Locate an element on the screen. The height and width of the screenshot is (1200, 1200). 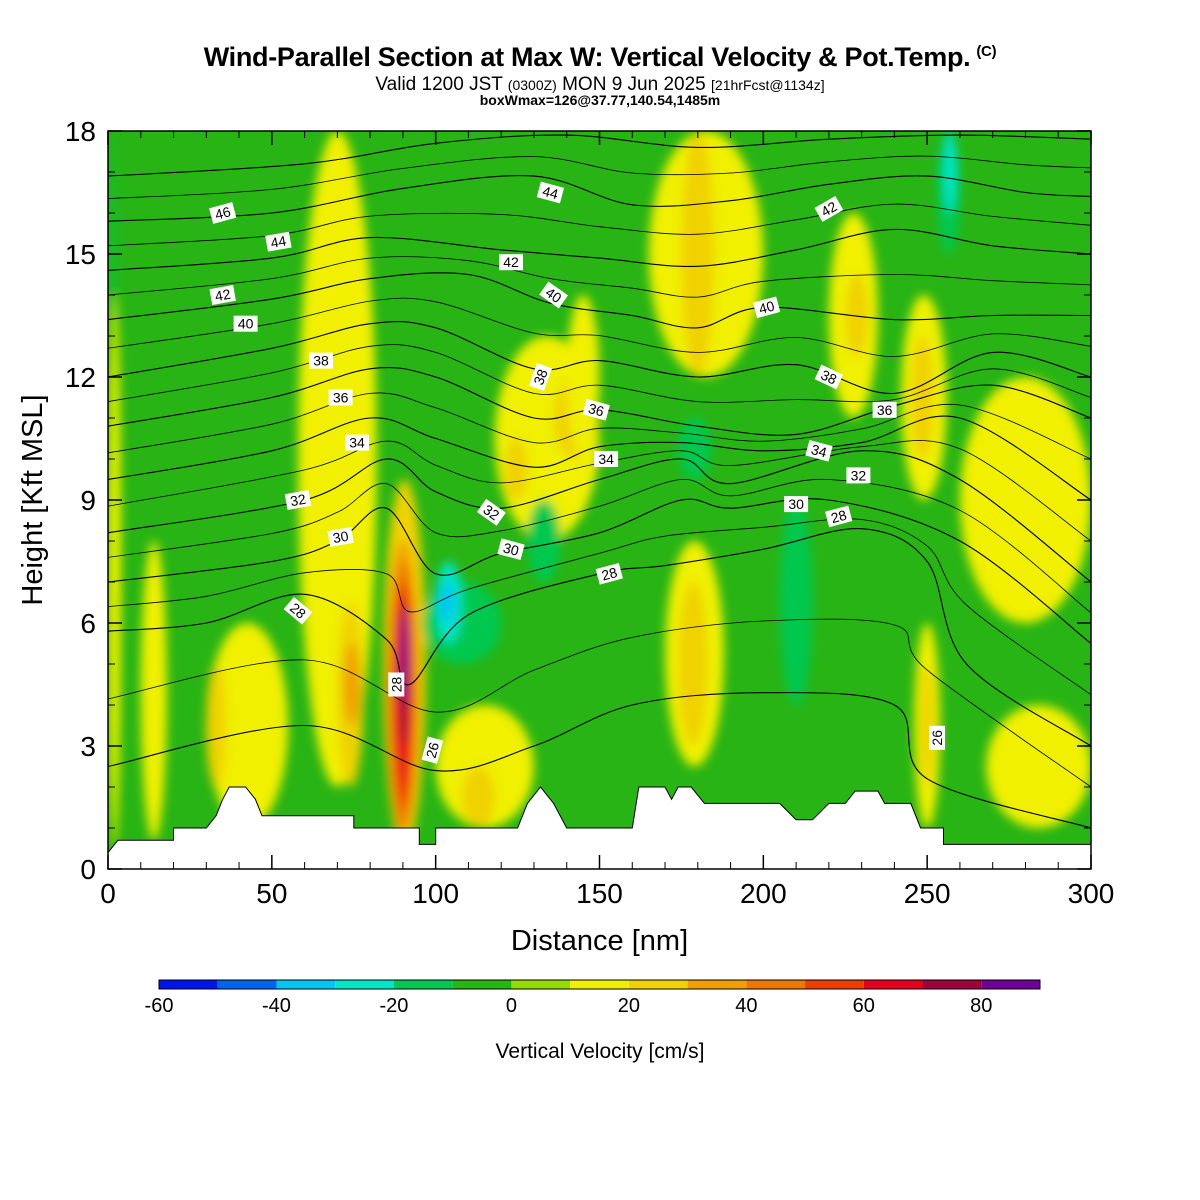
y-axis-label: Height [Kft MSL] is located at coordinates (33, 499).